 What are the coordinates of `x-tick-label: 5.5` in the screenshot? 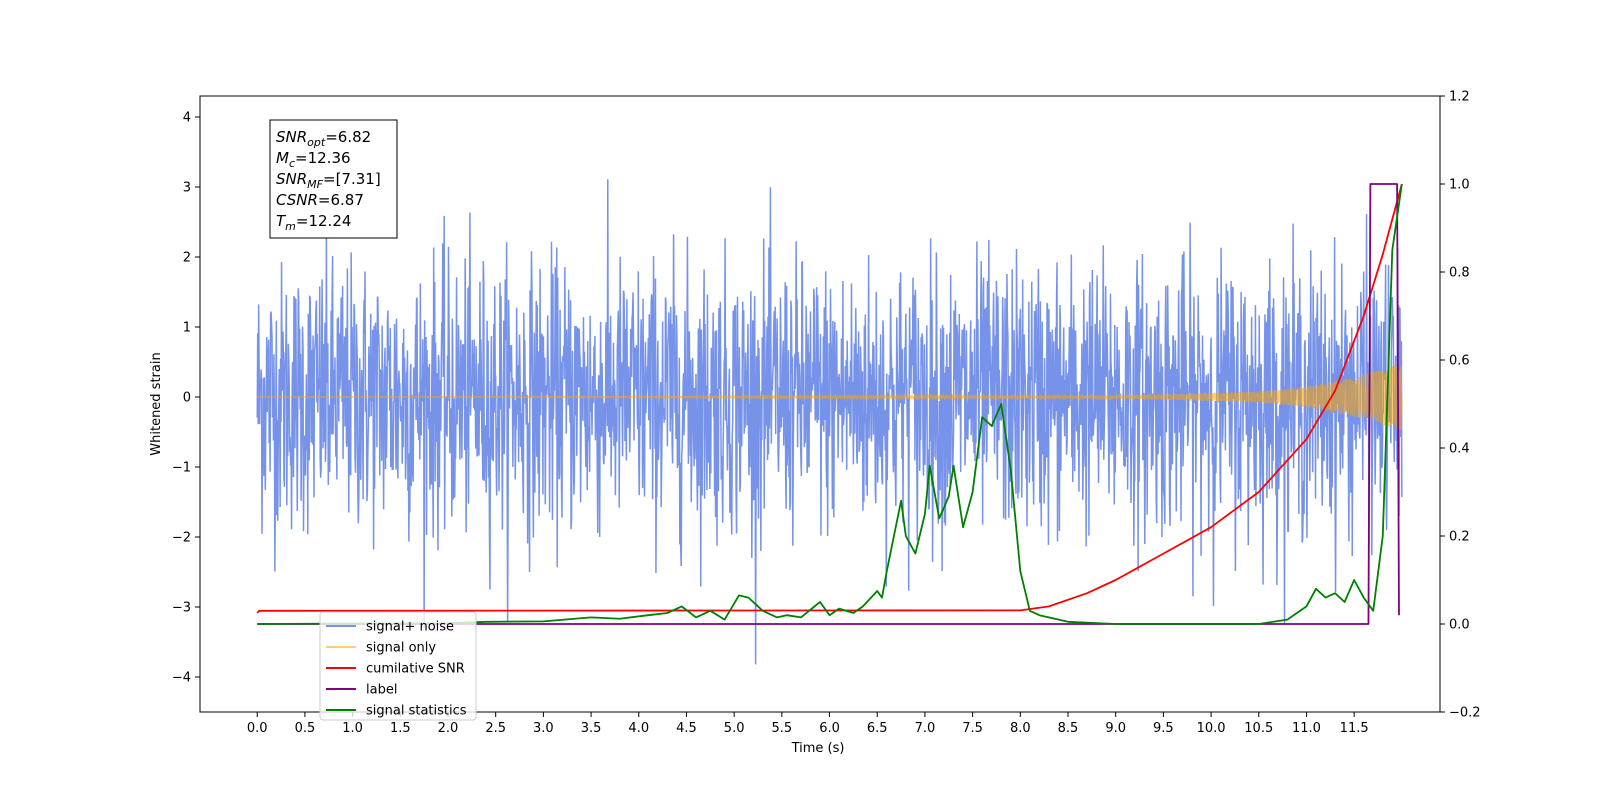 It's located at (782, 728).